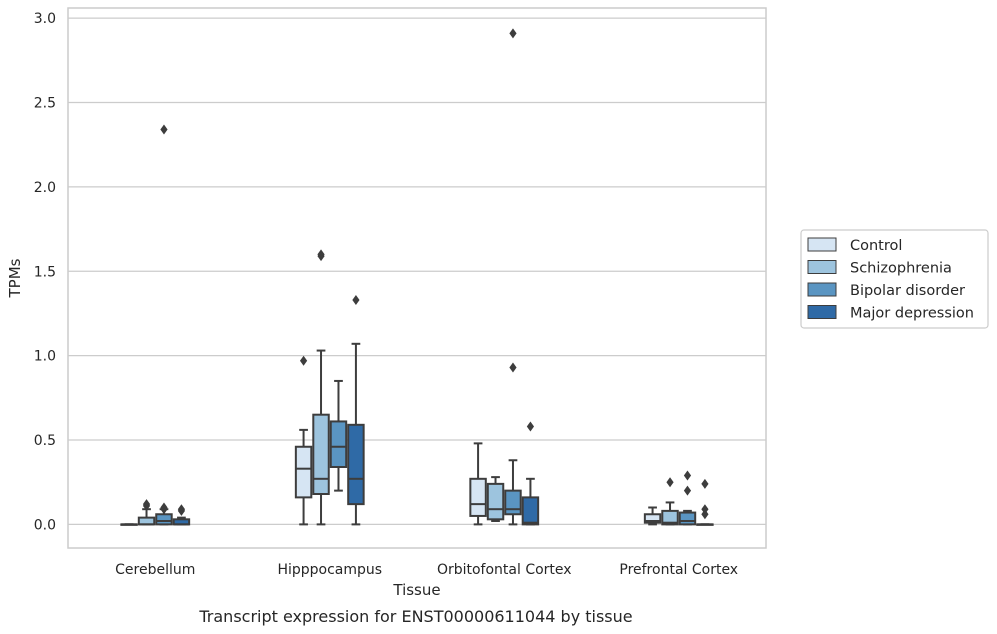 Image resolution: width=997 pixels, height=634 pixels. I want to click on x-tick-label: Orbitofontal Cortex, so click(504, 570).